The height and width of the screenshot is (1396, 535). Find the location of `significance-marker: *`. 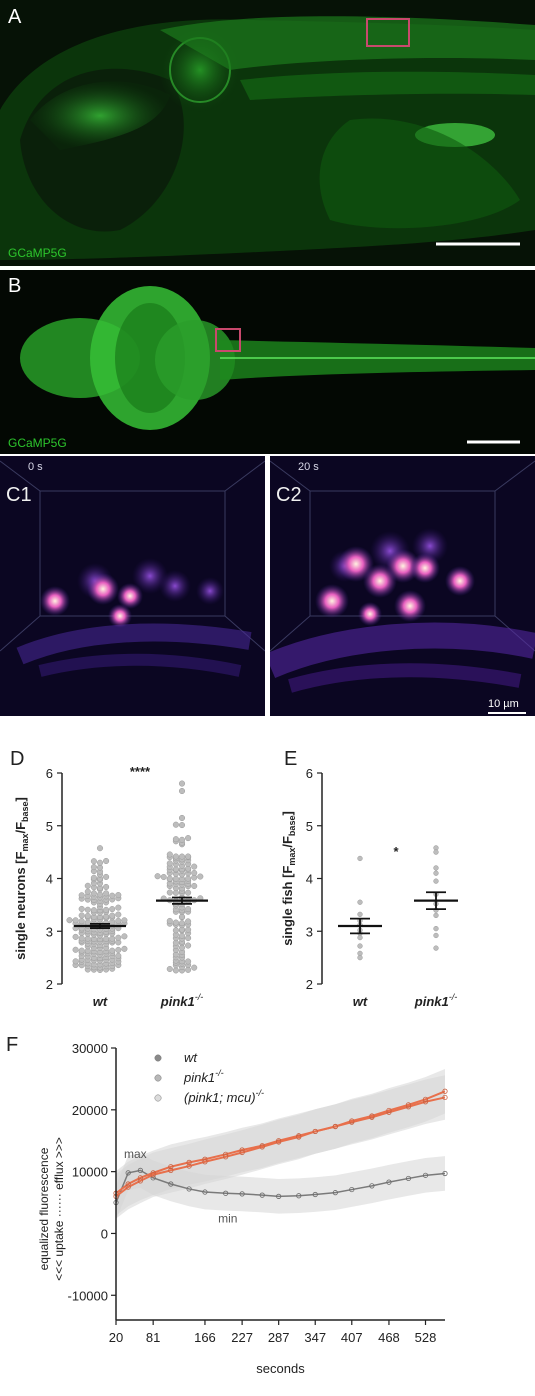

significance-marker: * is located at coordinates (396, 851).